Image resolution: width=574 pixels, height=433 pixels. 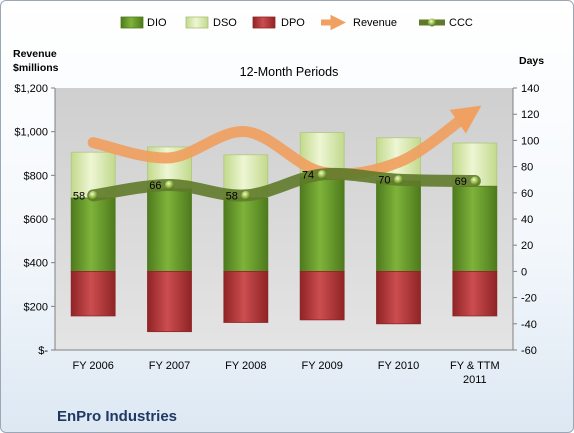 What do you see at coordinates (264, 22) in the screenshot?
I see `legend-swatch-dpo` at bounding box center [264, 22].